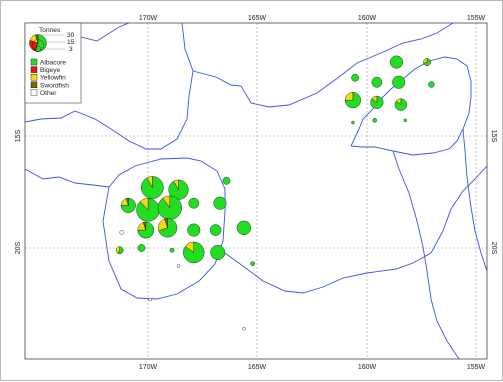  What do you see at coordinates (34, 92) in the screenshot?
I see `legend-swatch-other` at bounding box center [34, 92].